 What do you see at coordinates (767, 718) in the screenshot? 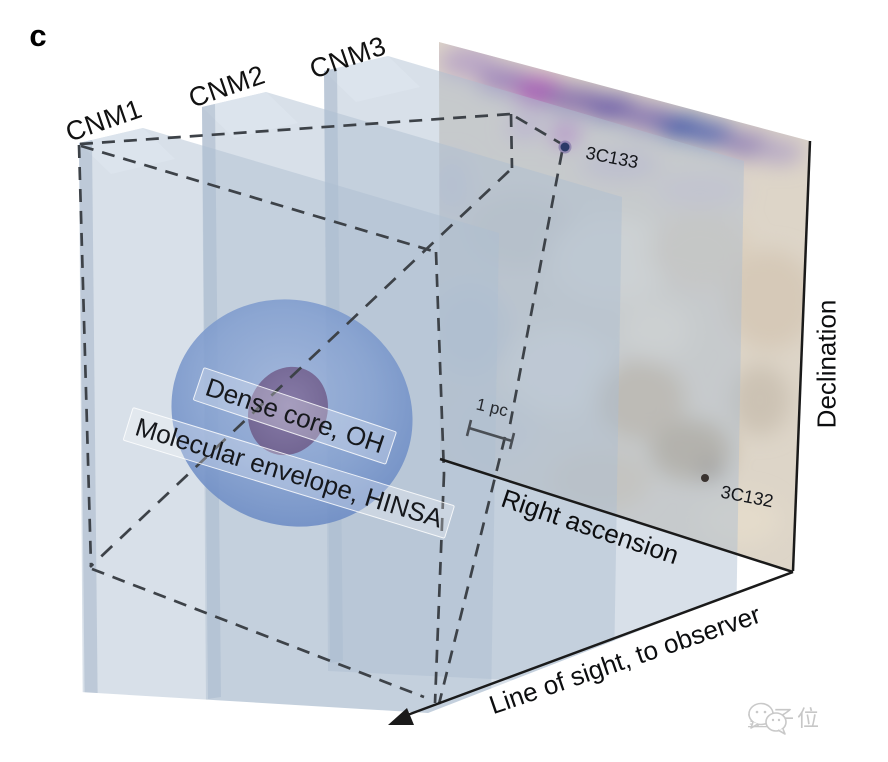
I see `chat-bubbles-icon` at bounding box center [767, 718].